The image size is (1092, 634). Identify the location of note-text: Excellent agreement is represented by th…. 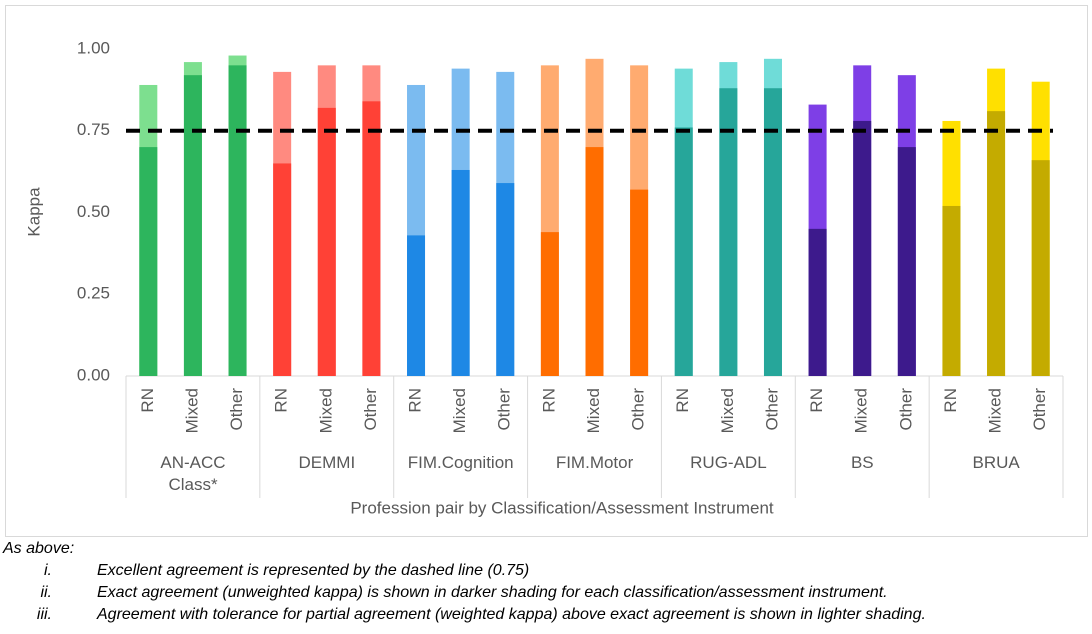
(313, 570).